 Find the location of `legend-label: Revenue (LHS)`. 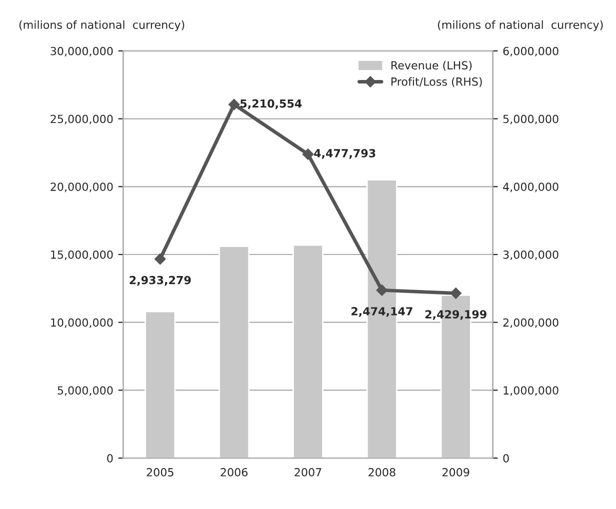

legend-label: Revenue (LHS) is located at coordinates (431, 65).